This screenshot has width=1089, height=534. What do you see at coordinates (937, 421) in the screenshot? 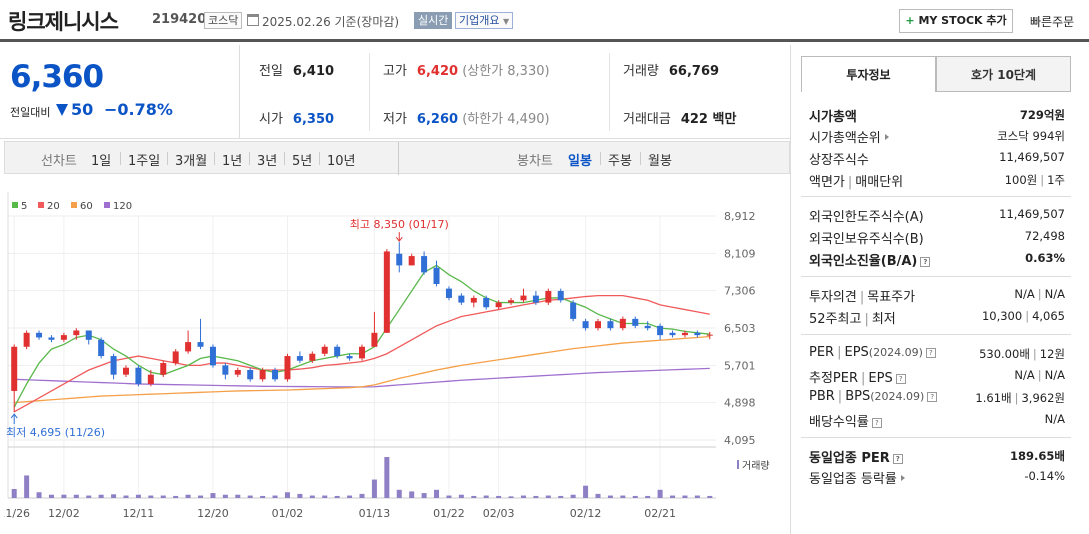
I see `row-dividend: 배당수익률? N/A` at bounding box center [937, 421].